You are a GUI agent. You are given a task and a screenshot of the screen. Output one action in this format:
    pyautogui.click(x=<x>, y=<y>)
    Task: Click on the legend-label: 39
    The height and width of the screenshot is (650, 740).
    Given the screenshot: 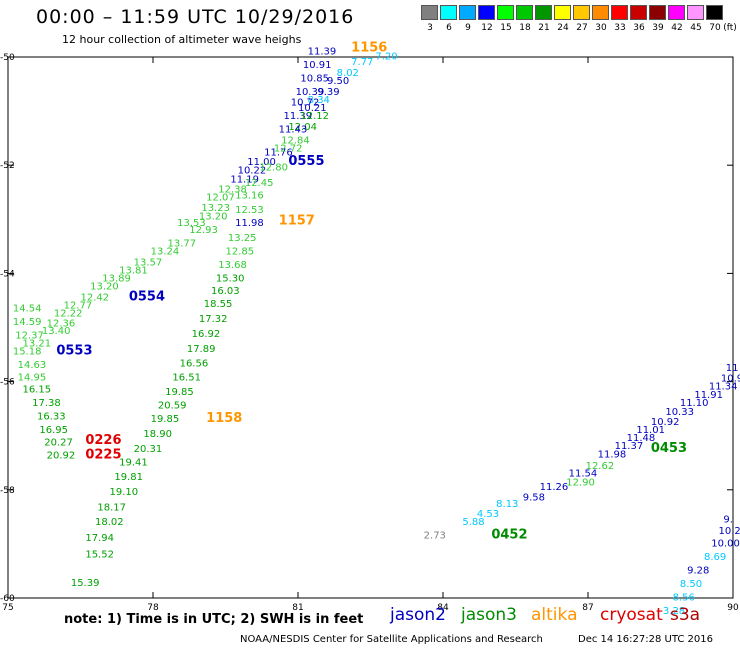 What is the action you would take?
    pyautogui.click(x=658, y=28)
    